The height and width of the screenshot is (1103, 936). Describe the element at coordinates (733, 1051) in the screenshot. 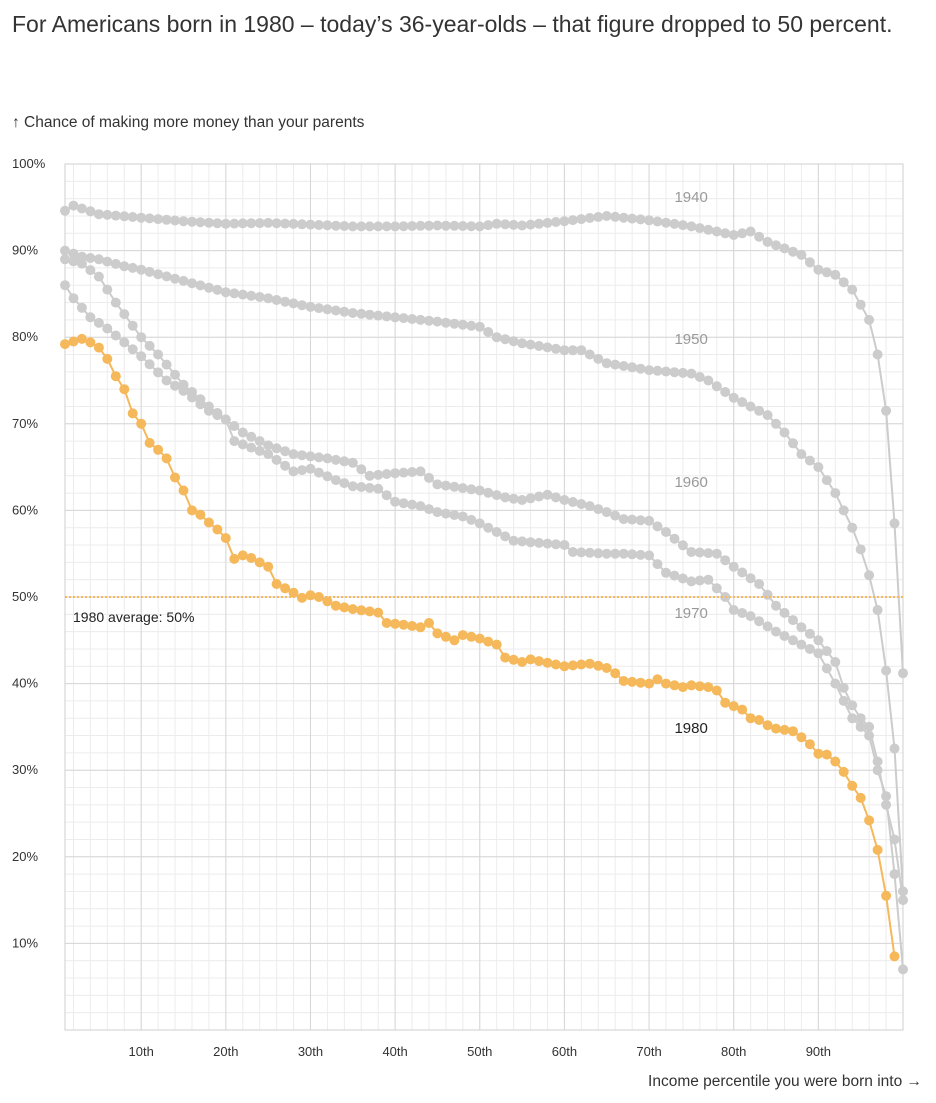

I see `x-tick-label: 80th` at that location.